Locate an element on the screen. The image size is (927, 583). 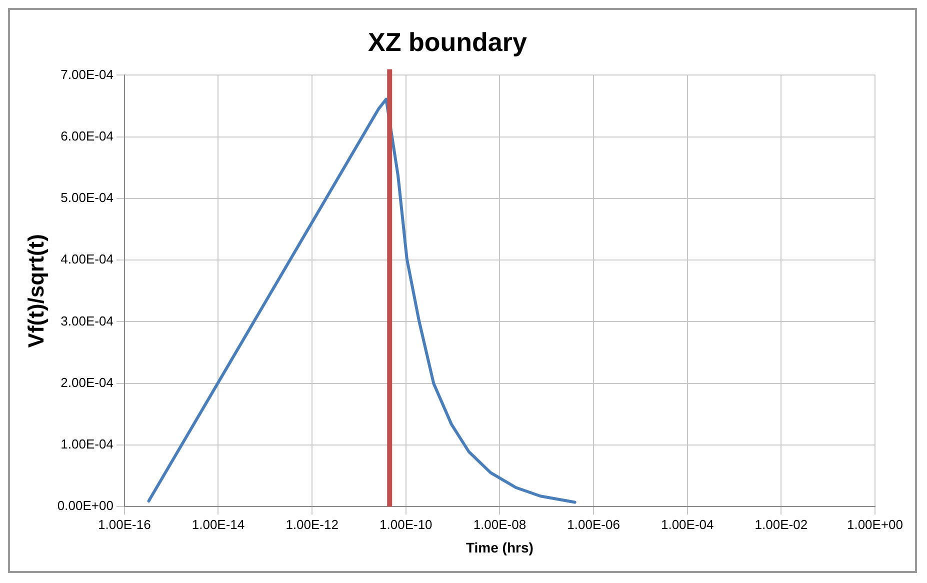
y-tick-label: 7.00E-04 is located at coordinates (87, 74).